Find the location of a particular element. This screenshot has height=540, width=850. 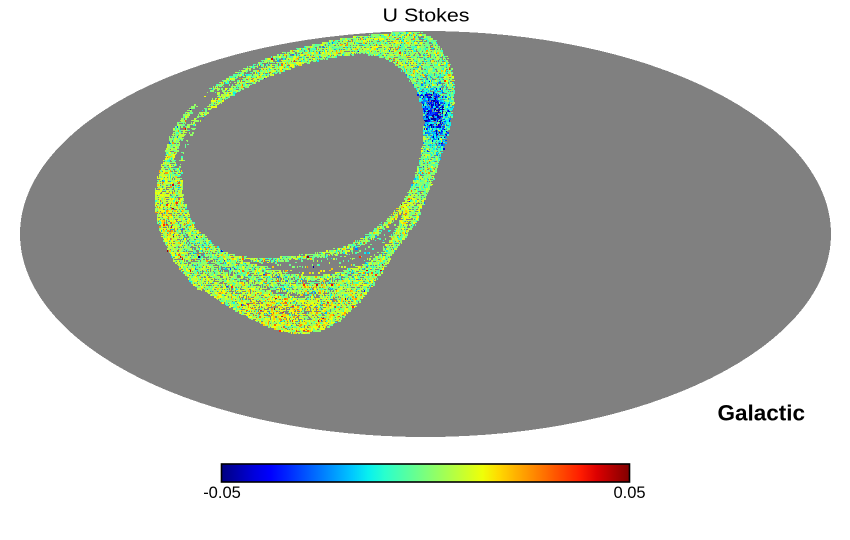

svg-text: U Stokes is located at coordinates (426, 16).